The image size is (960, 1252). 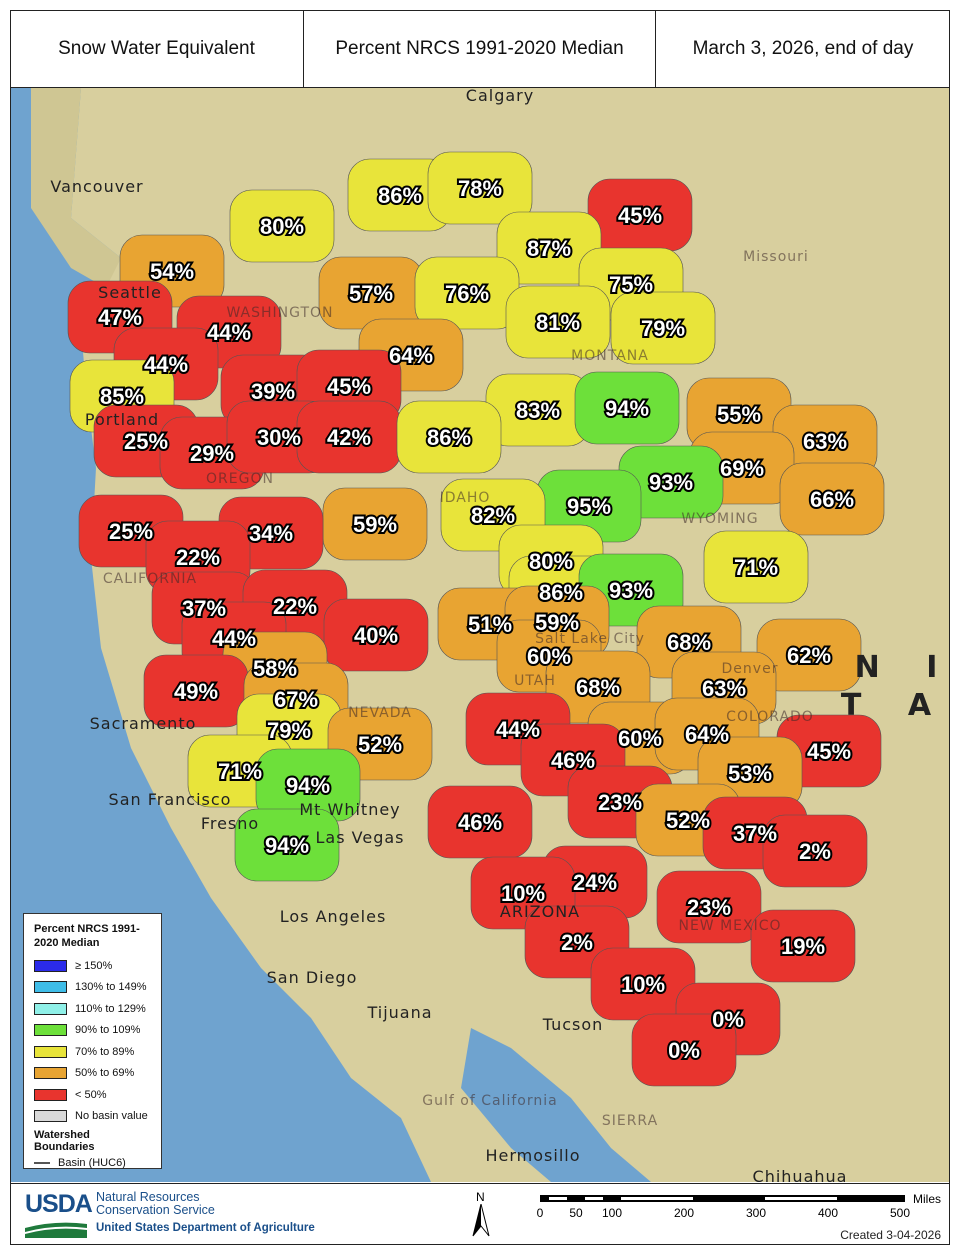 What do you see at coordinates (120, 317) in the screenshot?
I see `basin-percent-label: 47%` at bounding box center [120, 317].